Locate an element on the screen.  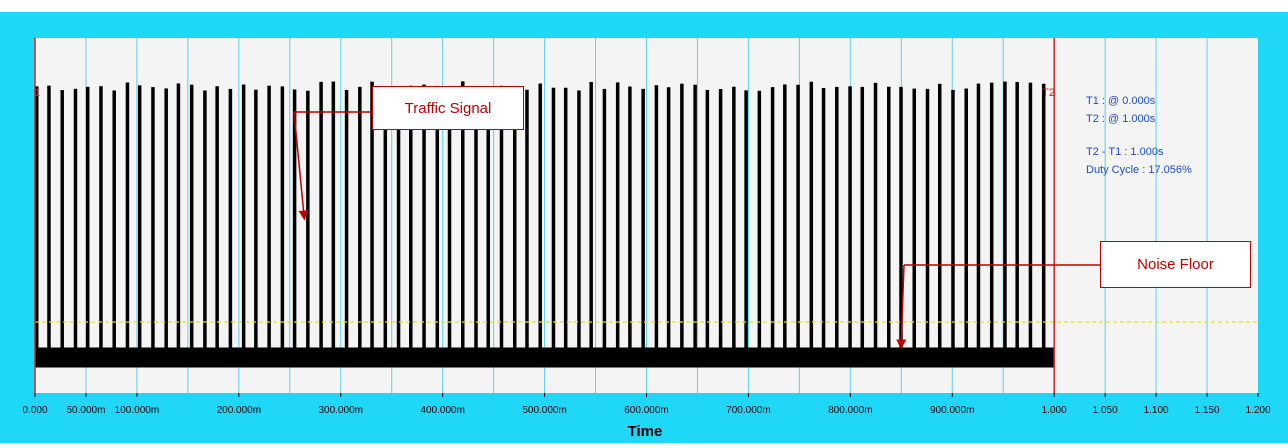
x-tick-label: 1.200 is located at coordinates (1257, 410).